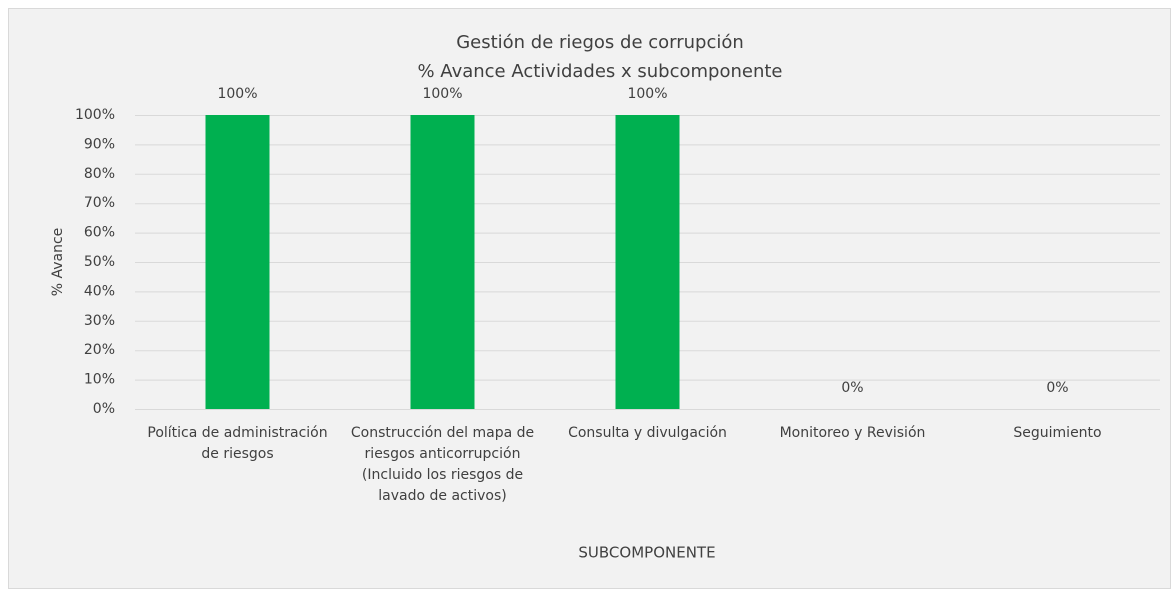 This screenshot has width=1175, height=594. I want to click on y-tick-label: 40%, so click(99, 291).